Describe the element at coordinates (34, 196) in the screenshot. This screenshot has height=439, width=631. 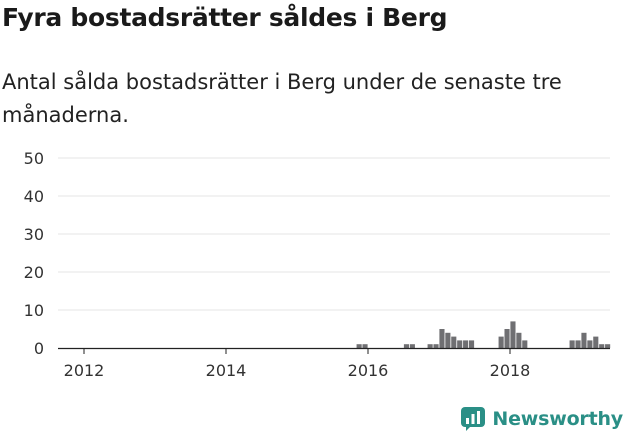
I see `y-tick-label: 40` at that location.